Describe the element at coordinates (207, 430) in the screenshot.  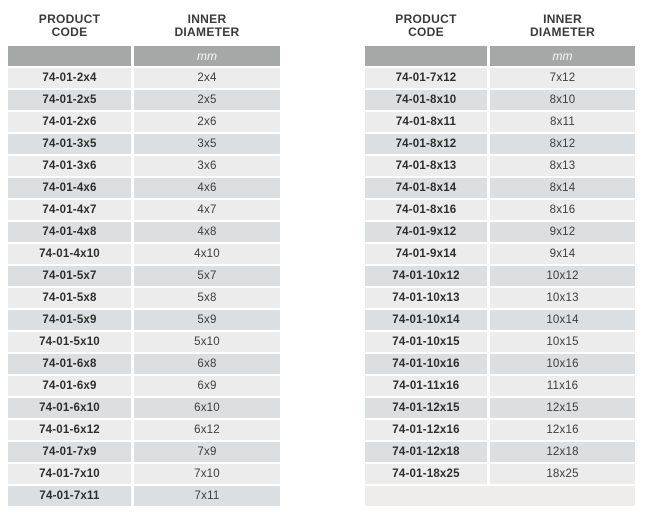
I see `inner-diameter-cell: 6x12` at that location.